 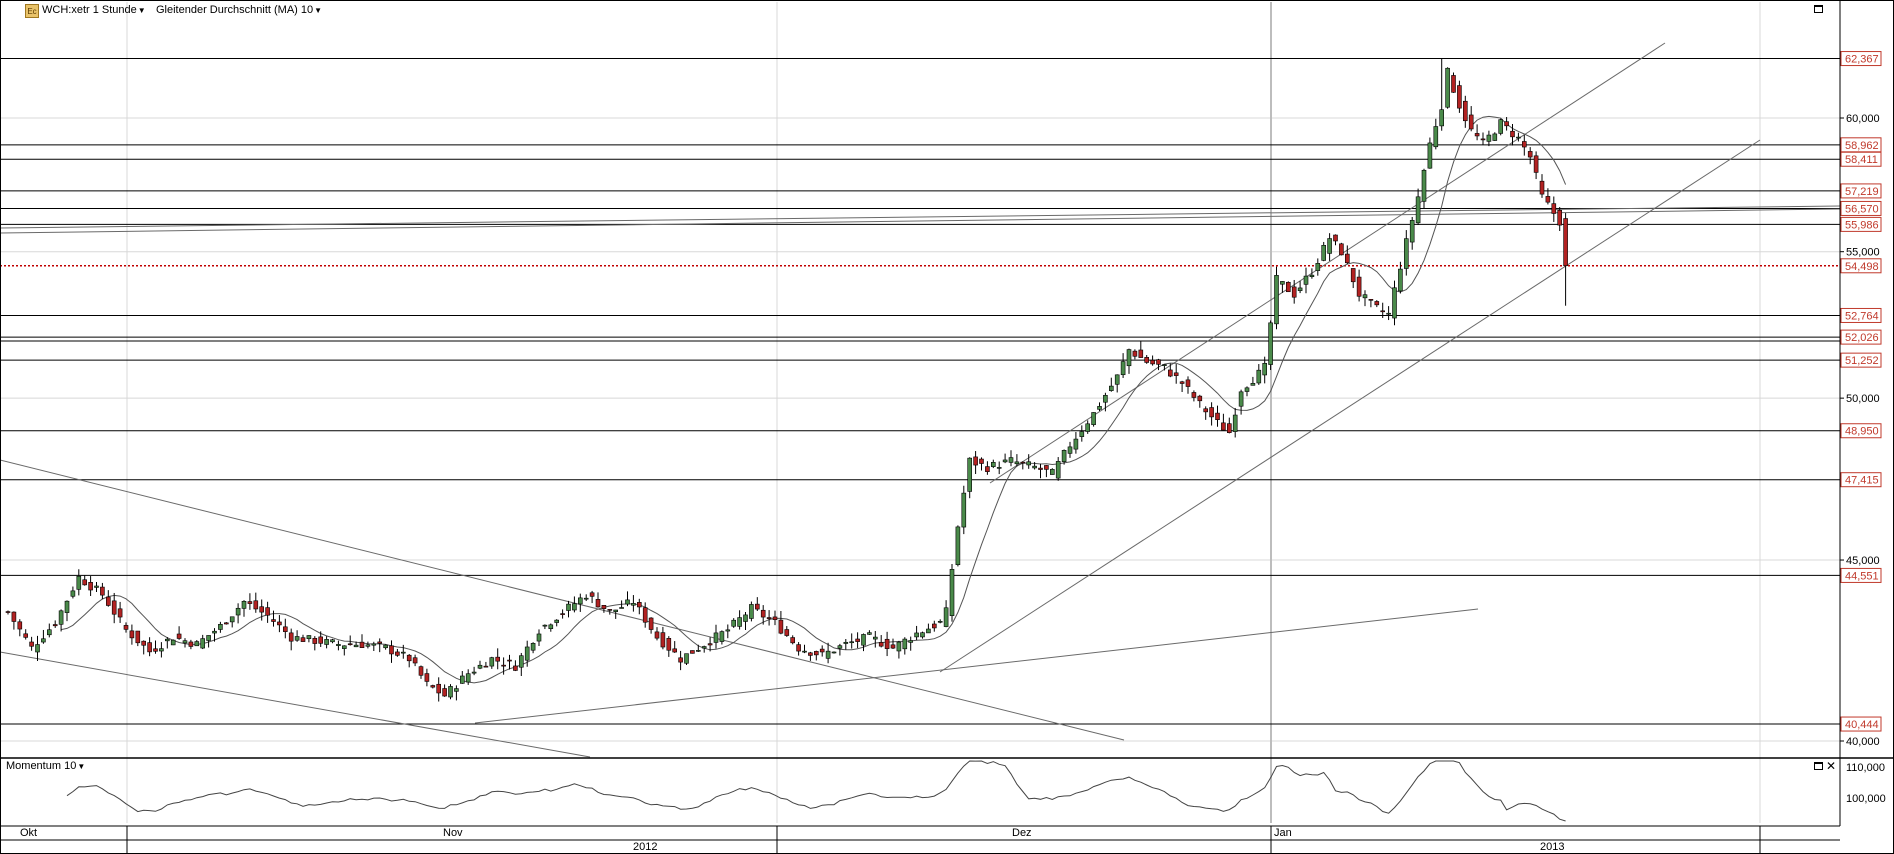 What do you see at coordinates (295, 704) in the screenshot?
I see `trend-line` at bounding box center [295, 704].